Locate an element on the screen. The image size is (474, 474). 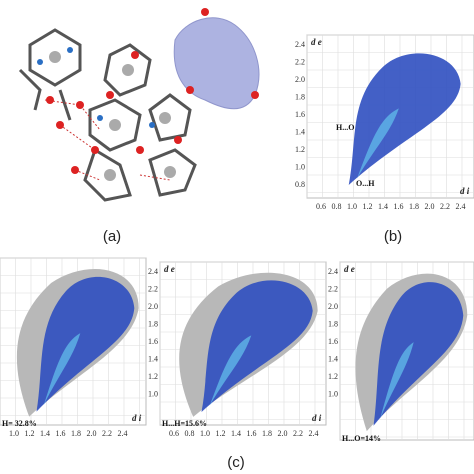
panel-label: (a) is located at coordinates (112, 236).